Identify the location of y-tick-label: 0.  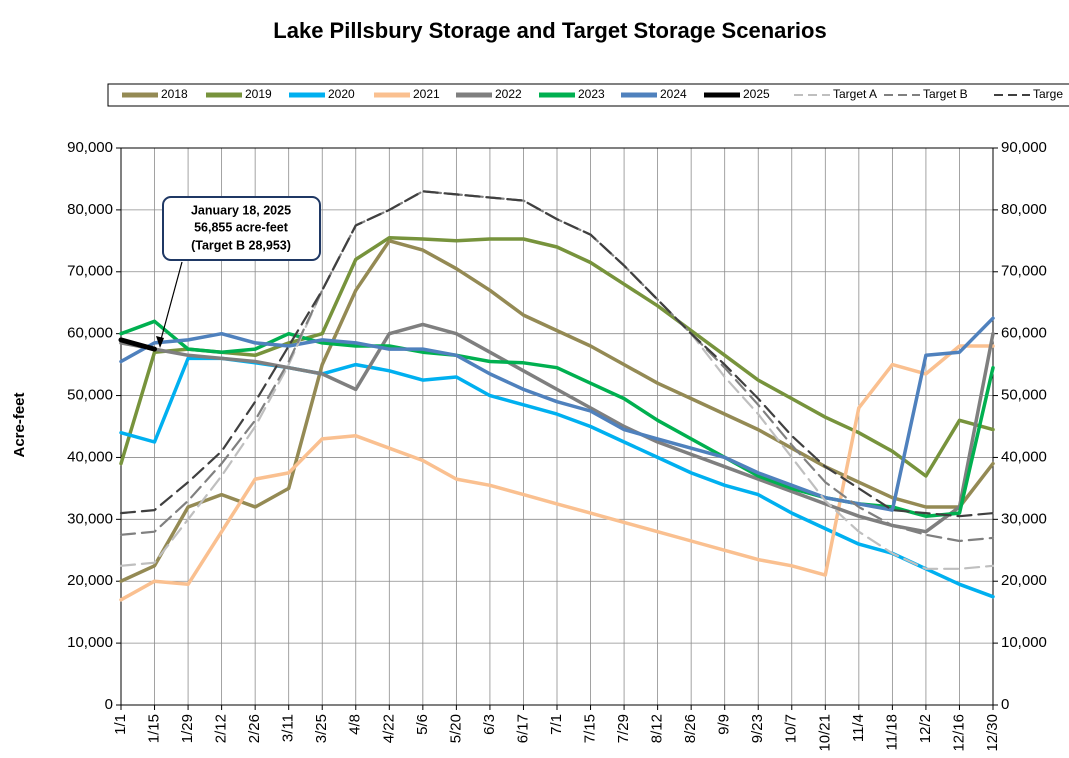
(109, 704).